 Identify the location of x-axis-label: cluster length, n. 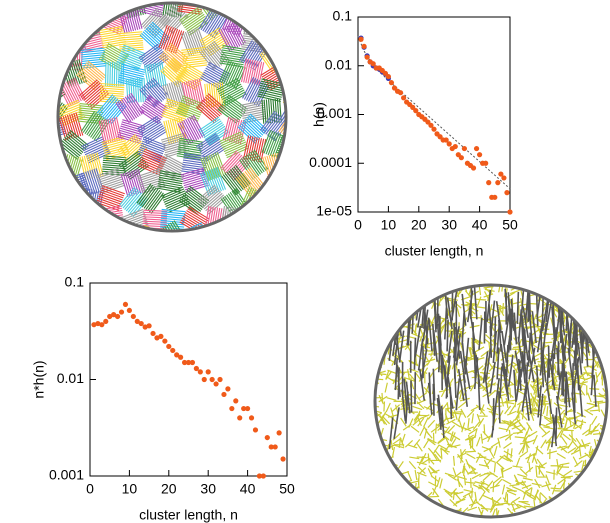
(434, 251).